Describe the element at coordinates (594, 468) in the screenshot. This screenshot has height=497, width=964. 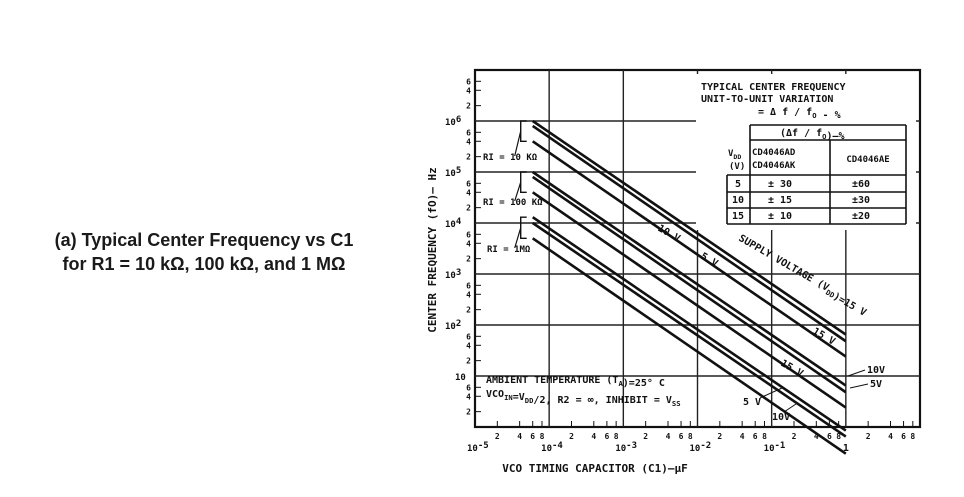
I see `x-axis-label: VCO TIMING CAPACITOR (C1)—μF` at that location.